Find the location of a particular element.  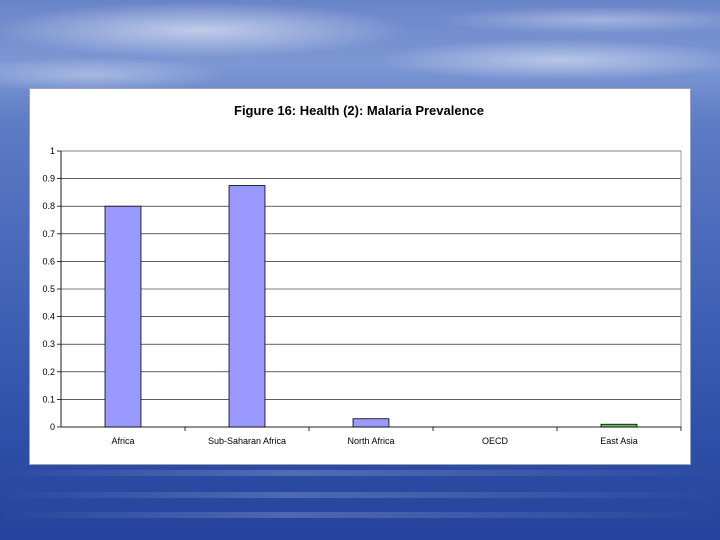

bar-africa is located at coordinates (123, 316).